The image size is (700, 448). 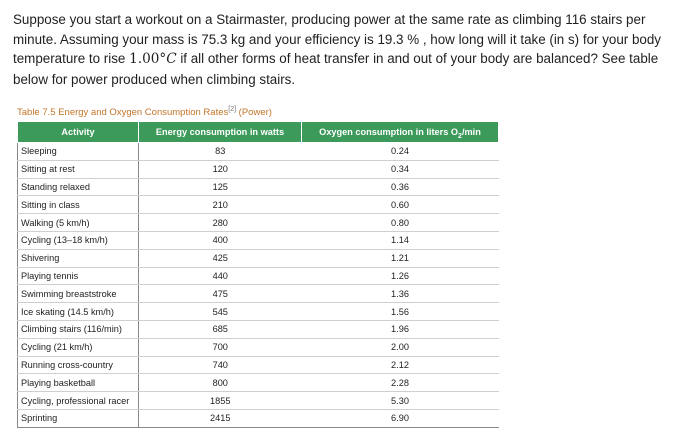 I want to click on table-row: Cycling (21 km/h) 700 2.00, so click(x=258, y=347).